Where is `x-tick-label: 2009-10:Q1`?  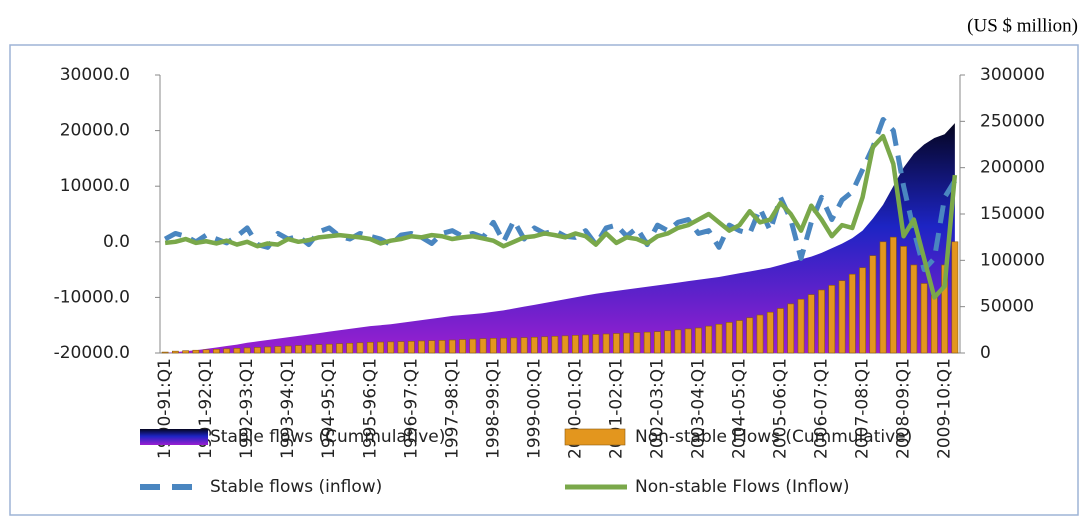 x-tick-label: 2009-10:Q1 is located at coordinates (945, 408).